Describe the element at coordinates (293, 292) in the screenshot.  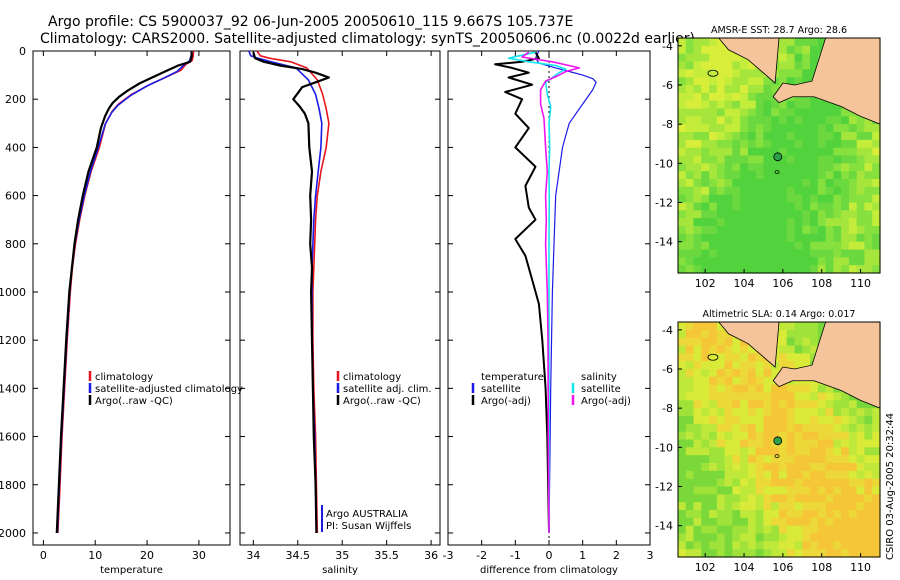
I see `salinity-series-line` at that location.